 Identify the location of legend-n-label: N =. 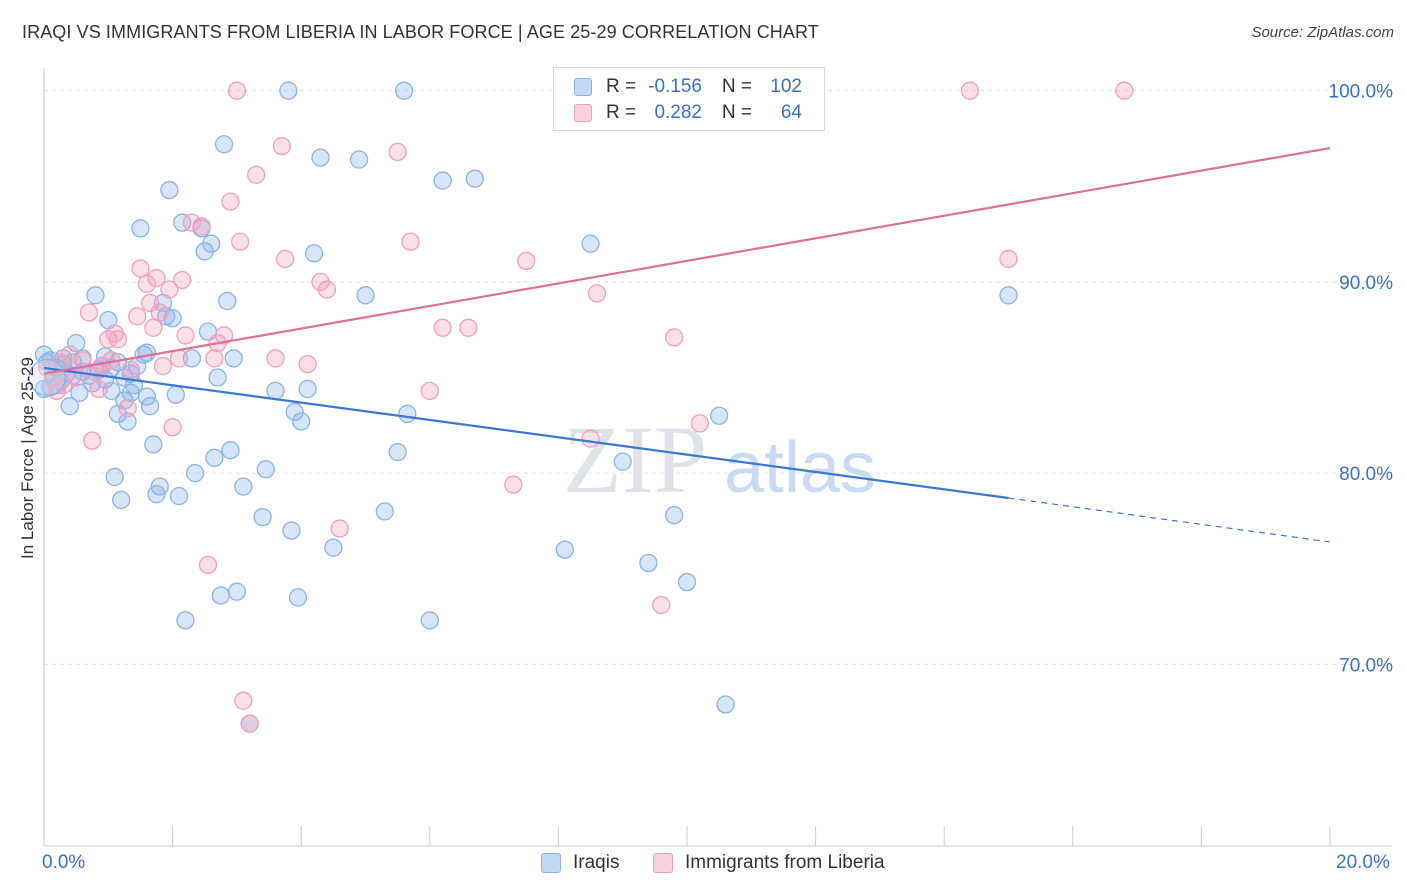
(736, 112).